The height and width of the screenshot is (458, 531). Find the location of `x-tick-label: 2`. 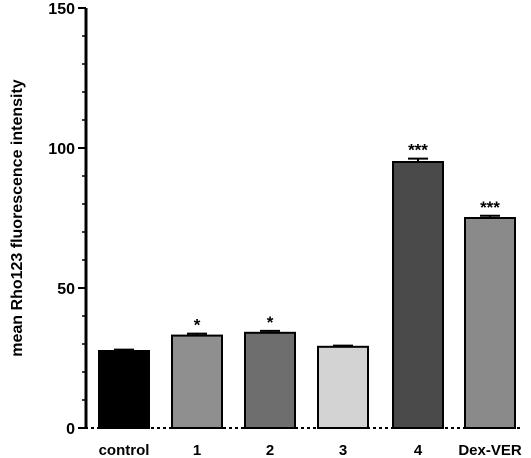

x-tick-label: 2 is located at coordinates (270, 450).